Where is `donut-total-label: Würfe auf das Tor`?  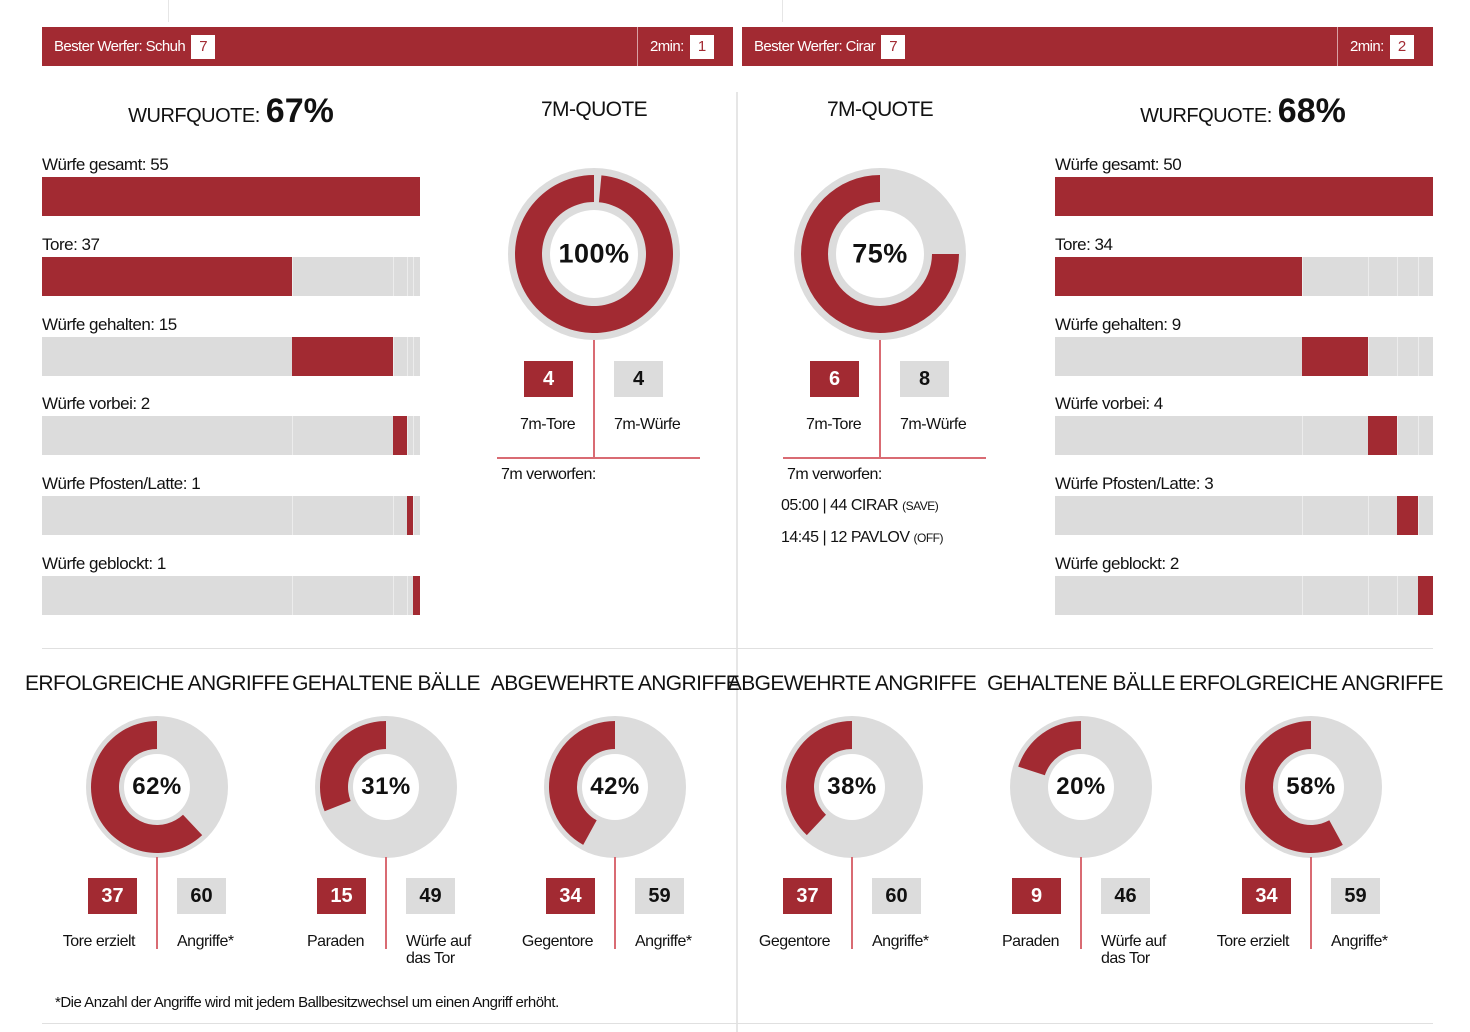 donut-total-label: Würfe auf das Tor is located at coordinates (1133, 950).